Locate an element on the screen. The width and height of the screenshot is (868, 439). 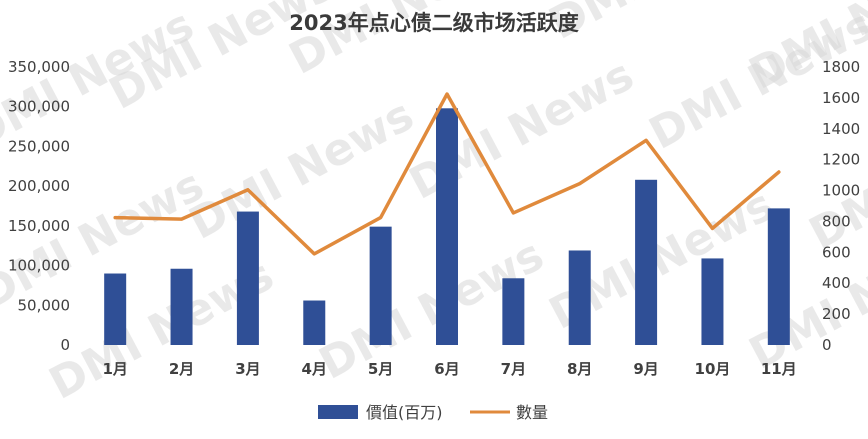
left-tick-label: 200,000 is located at coordinates (39, 186).